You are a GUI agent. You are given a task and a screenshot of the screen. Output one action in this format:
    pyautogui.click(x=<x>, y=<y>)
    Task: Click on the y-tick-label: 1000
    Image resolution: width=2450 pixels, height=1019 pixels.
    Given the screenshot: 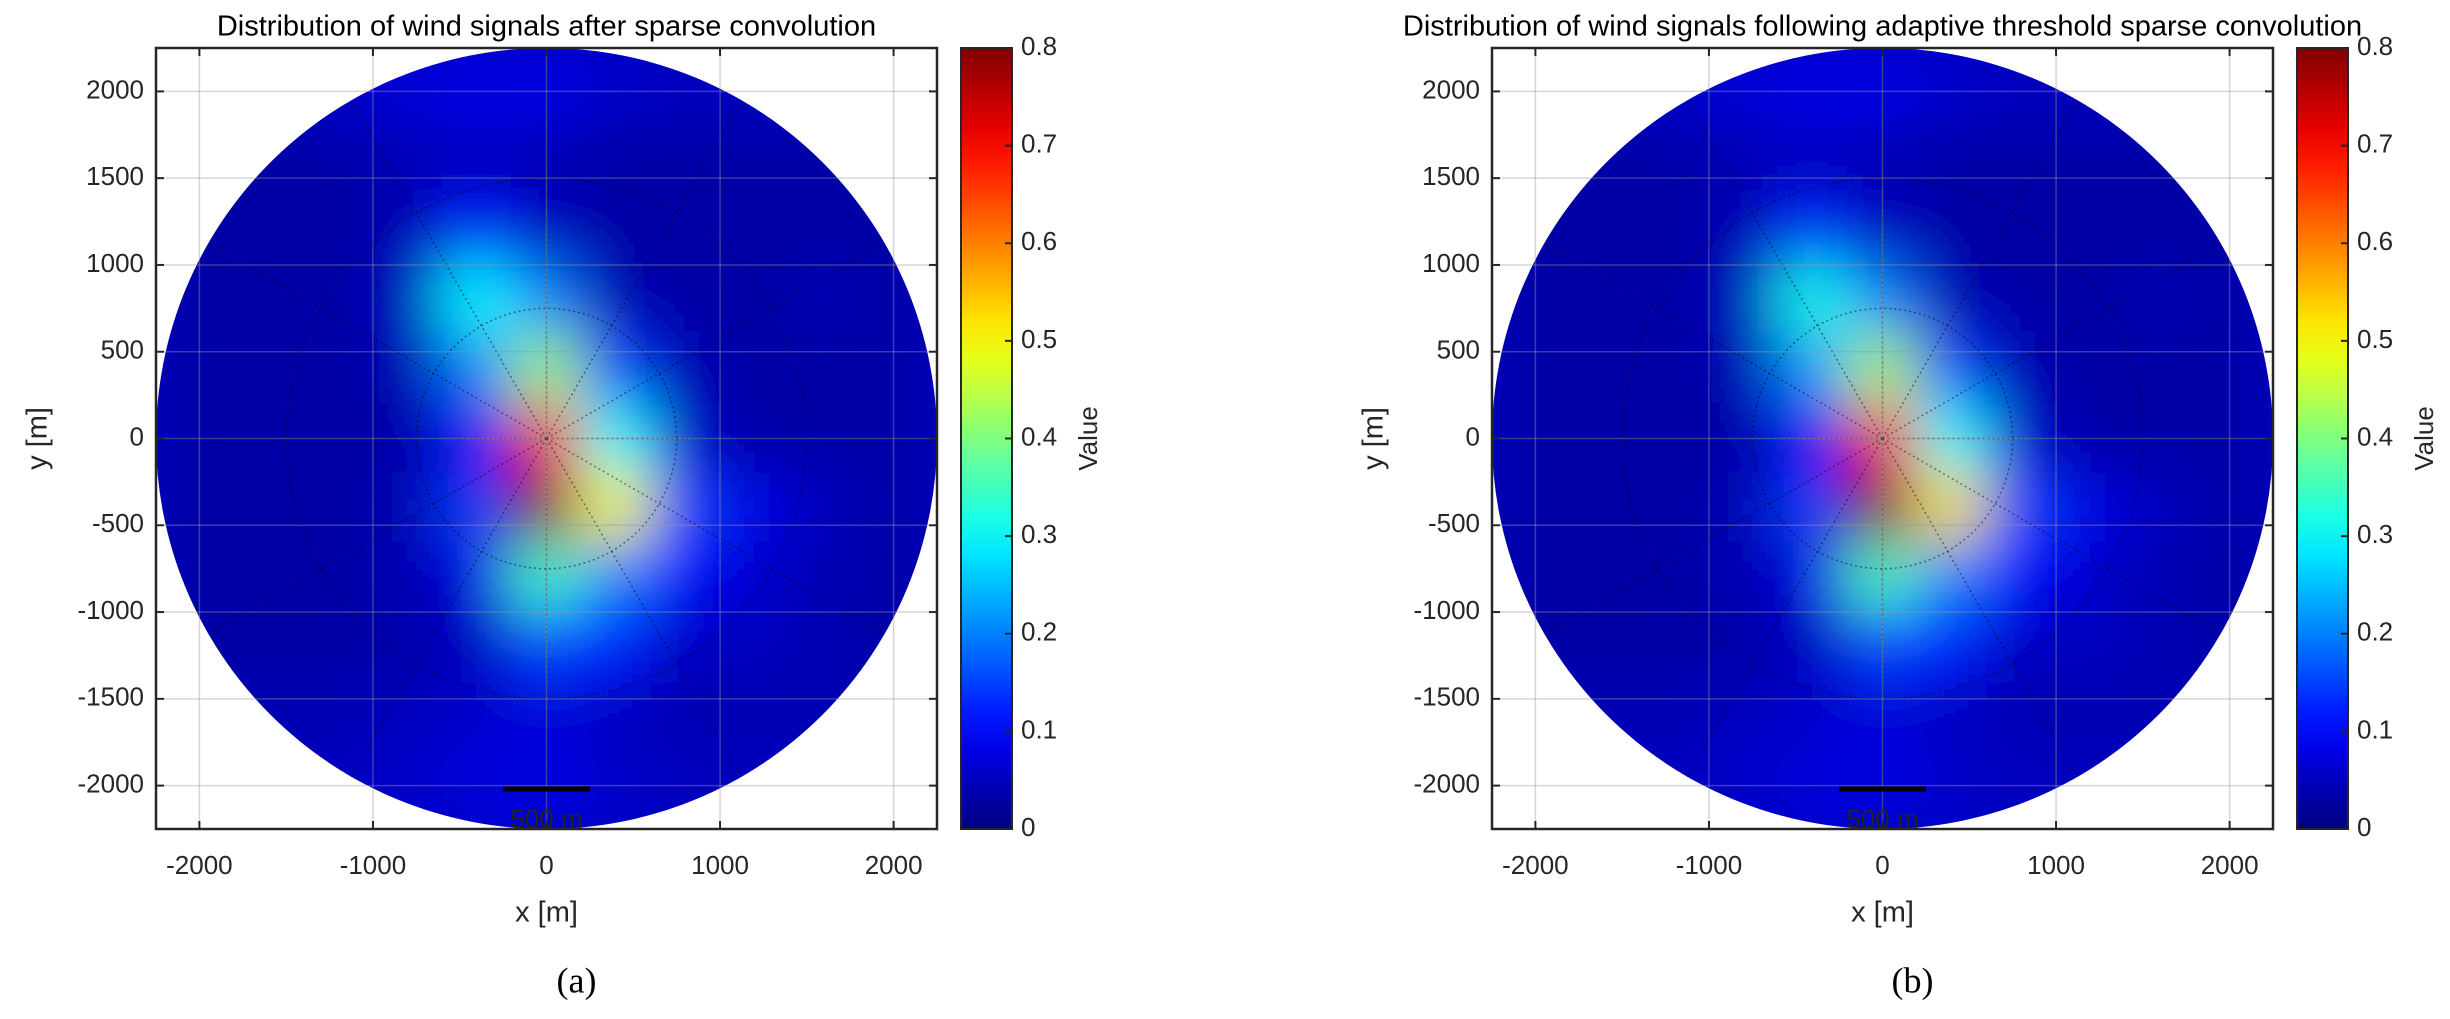 What is the action you would take?
    pyautogui.click(x=1451, y=263)
    